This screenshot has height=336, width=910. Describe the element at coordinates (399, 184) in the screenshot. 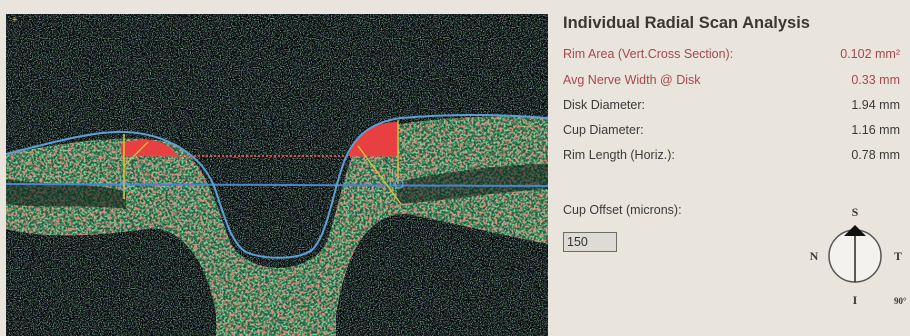

I see `right-anchor-point` at that location.